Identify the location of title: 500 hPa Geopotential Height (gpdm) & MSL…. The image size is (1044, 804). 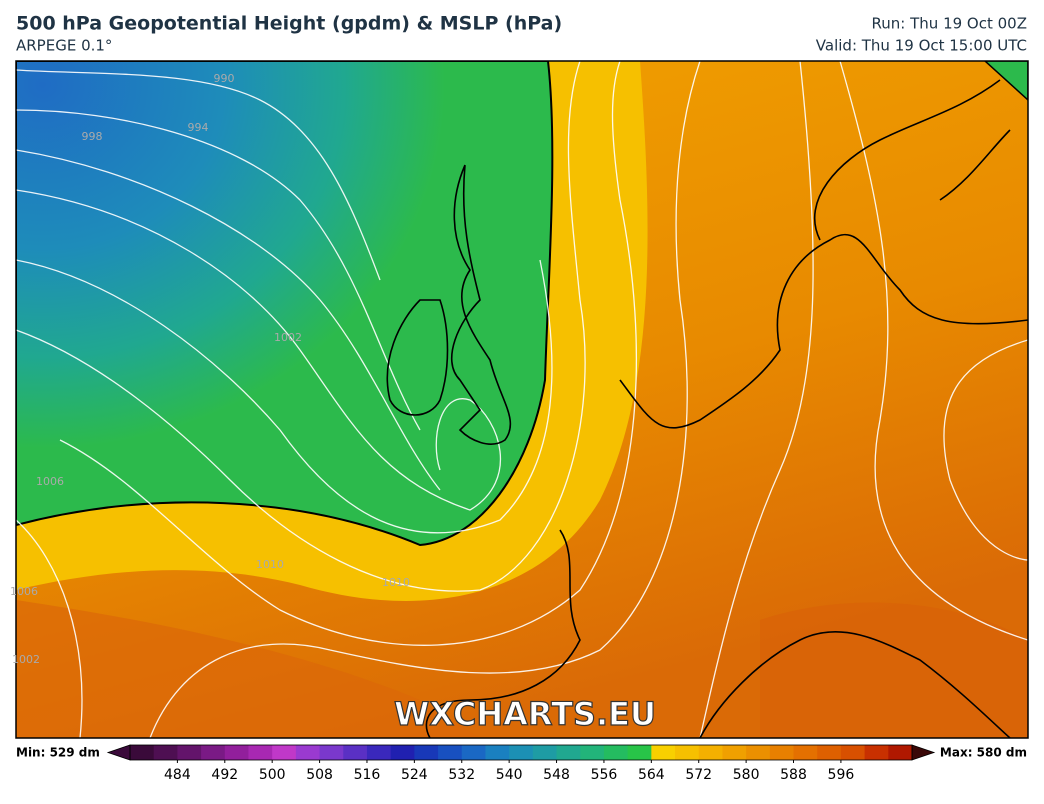
(289, 24).